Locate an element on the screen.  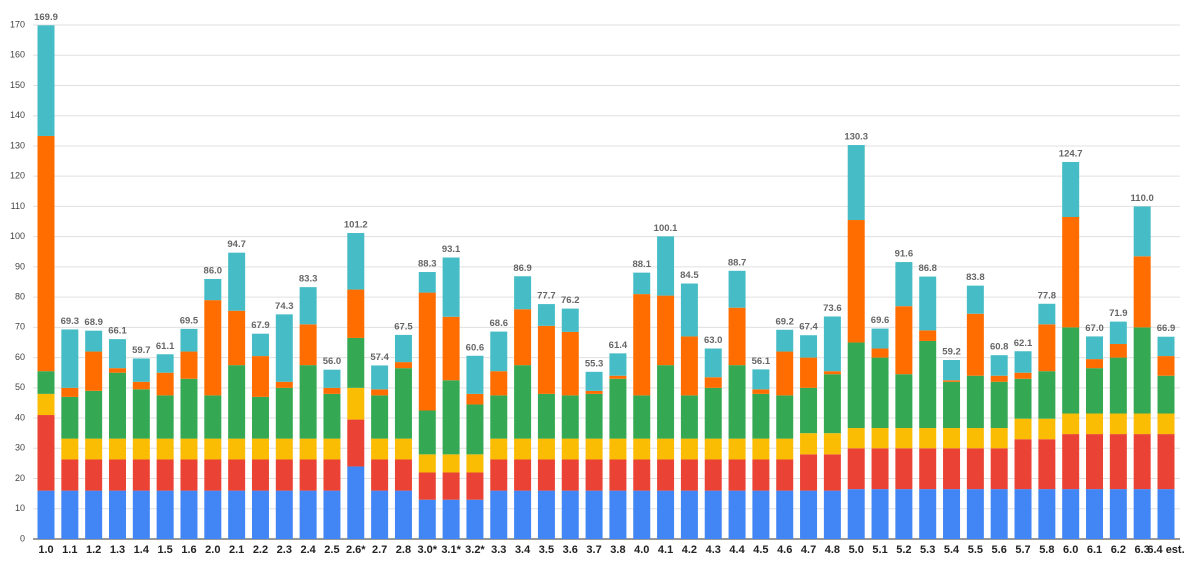
x-tick-label: 1.1 is located at coordinates (69, 550).